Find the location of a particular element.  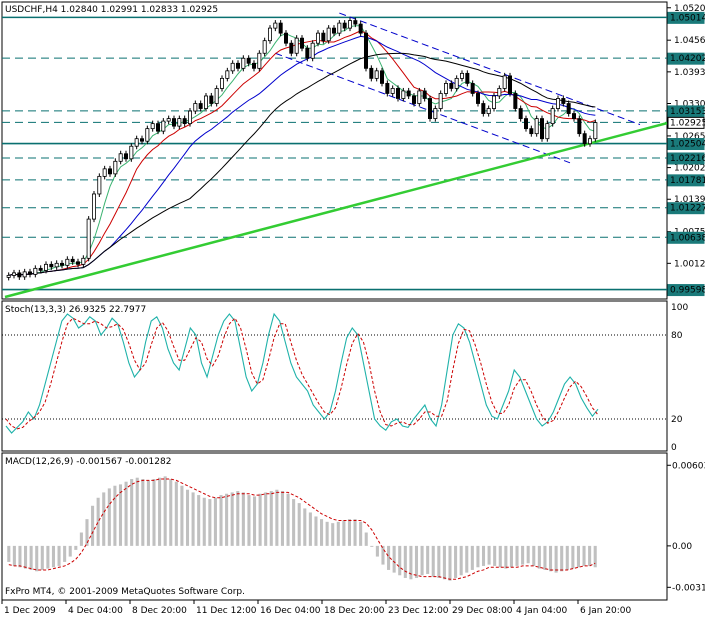

macd-axis-label: -0.00310 is located at coordinates (688, 588).